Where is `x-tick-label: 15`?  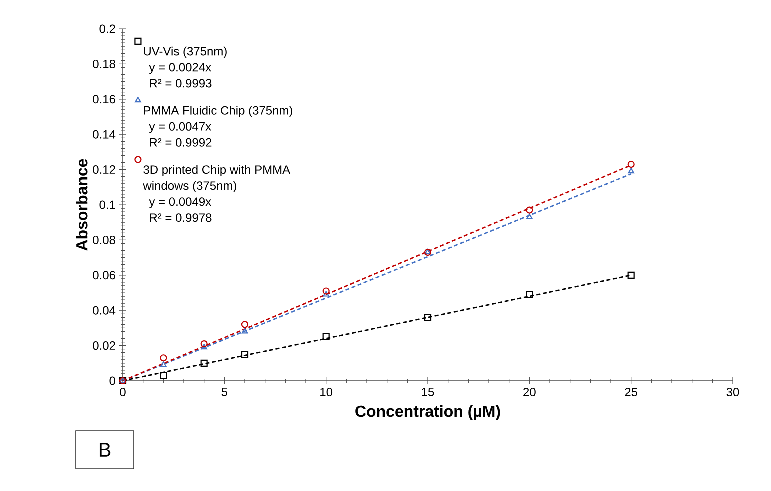 x-tick-label: 15 is located at coordinates (428, 392).